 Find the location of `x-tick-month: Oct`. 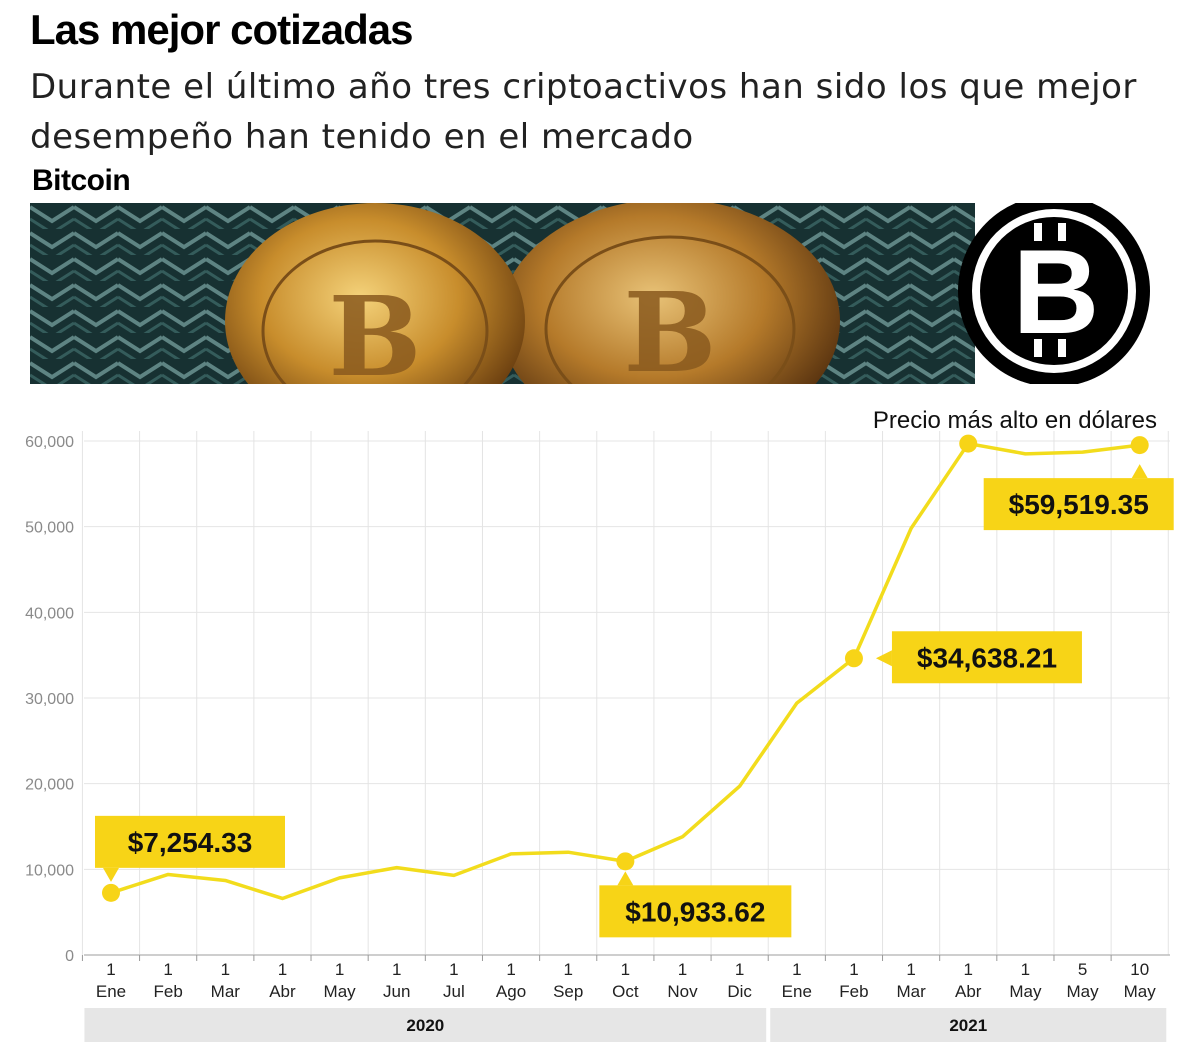

x-tick-month: Oct is located at coordinates (625, 991).